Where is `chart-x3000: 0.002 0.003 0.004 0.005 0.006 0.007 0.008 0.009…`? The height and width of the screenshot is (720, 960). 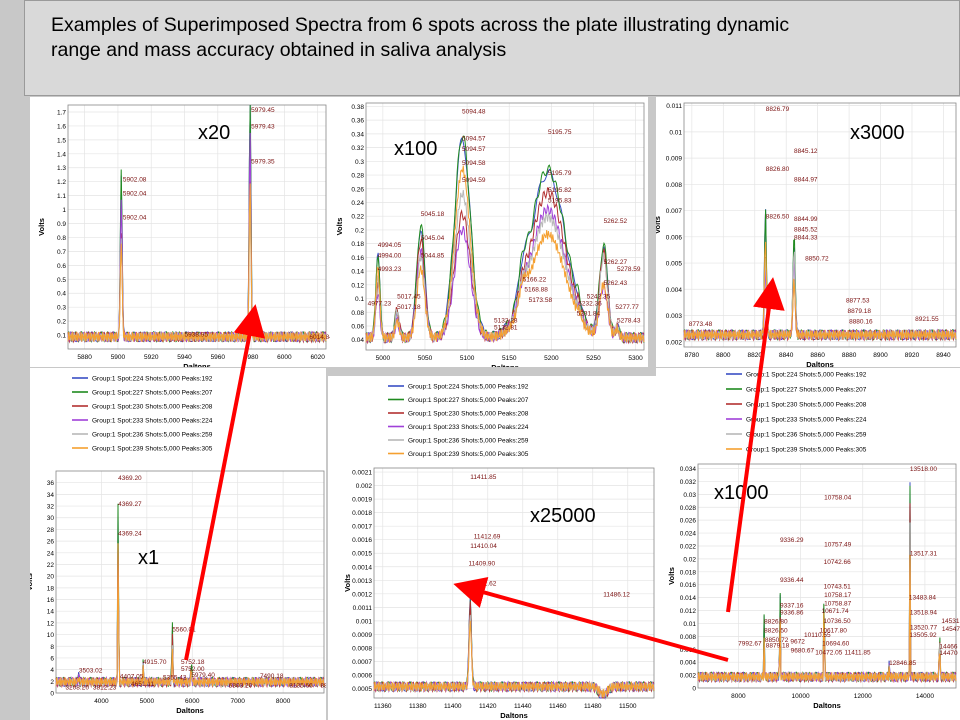 chart-x3000: 0.002 0.003 0.004 0.005 0.006 0.007 0.008 0.009… is located at coordinates (806, 234).